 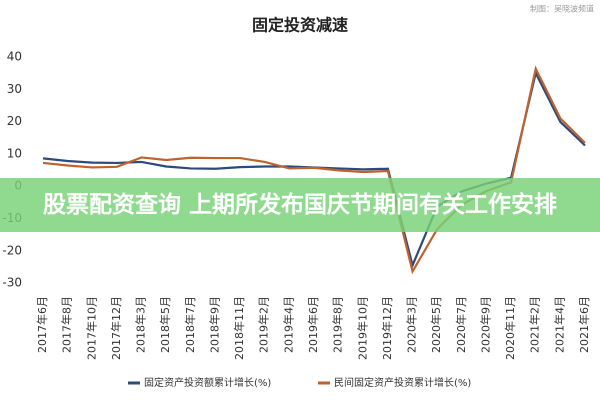 I want to click on x-tick-label: 2018年5月, so click(x=165, y=324).